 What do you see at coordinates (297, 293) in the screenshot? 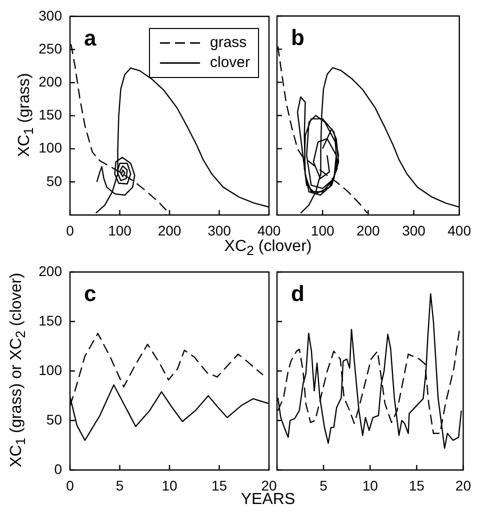
I see `annotation: d` at bounding box center [297, 293].